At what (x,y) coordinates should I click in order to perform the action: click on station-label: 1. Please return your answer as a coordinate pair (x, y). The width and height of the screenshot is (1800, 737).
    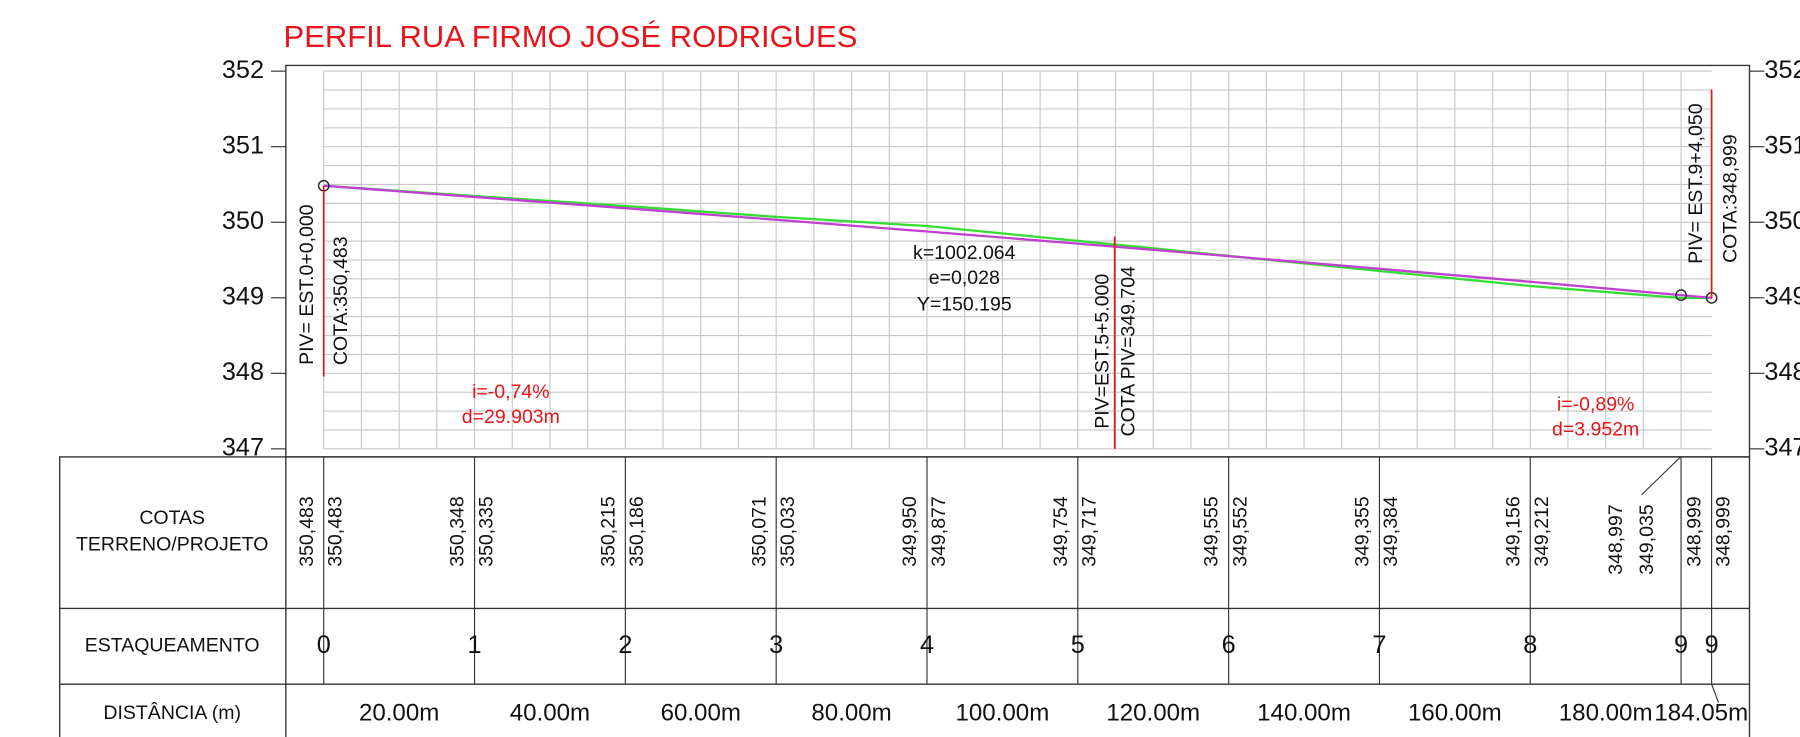
    Looking at the image, I should click on (475, 645).